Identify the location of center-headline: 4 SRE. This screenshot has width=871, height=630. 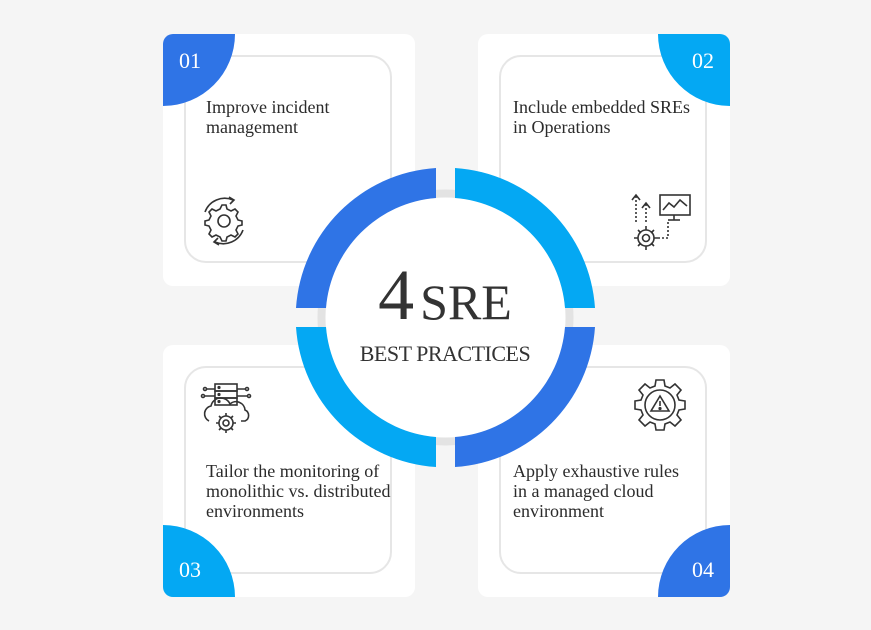
(445, 298).